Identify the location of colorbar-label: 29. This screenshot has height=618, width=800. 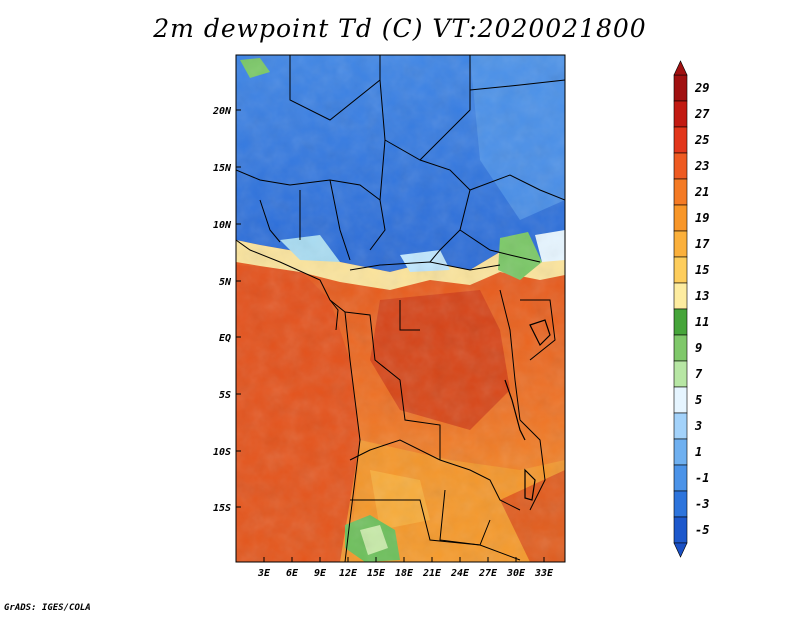
(701, 88).